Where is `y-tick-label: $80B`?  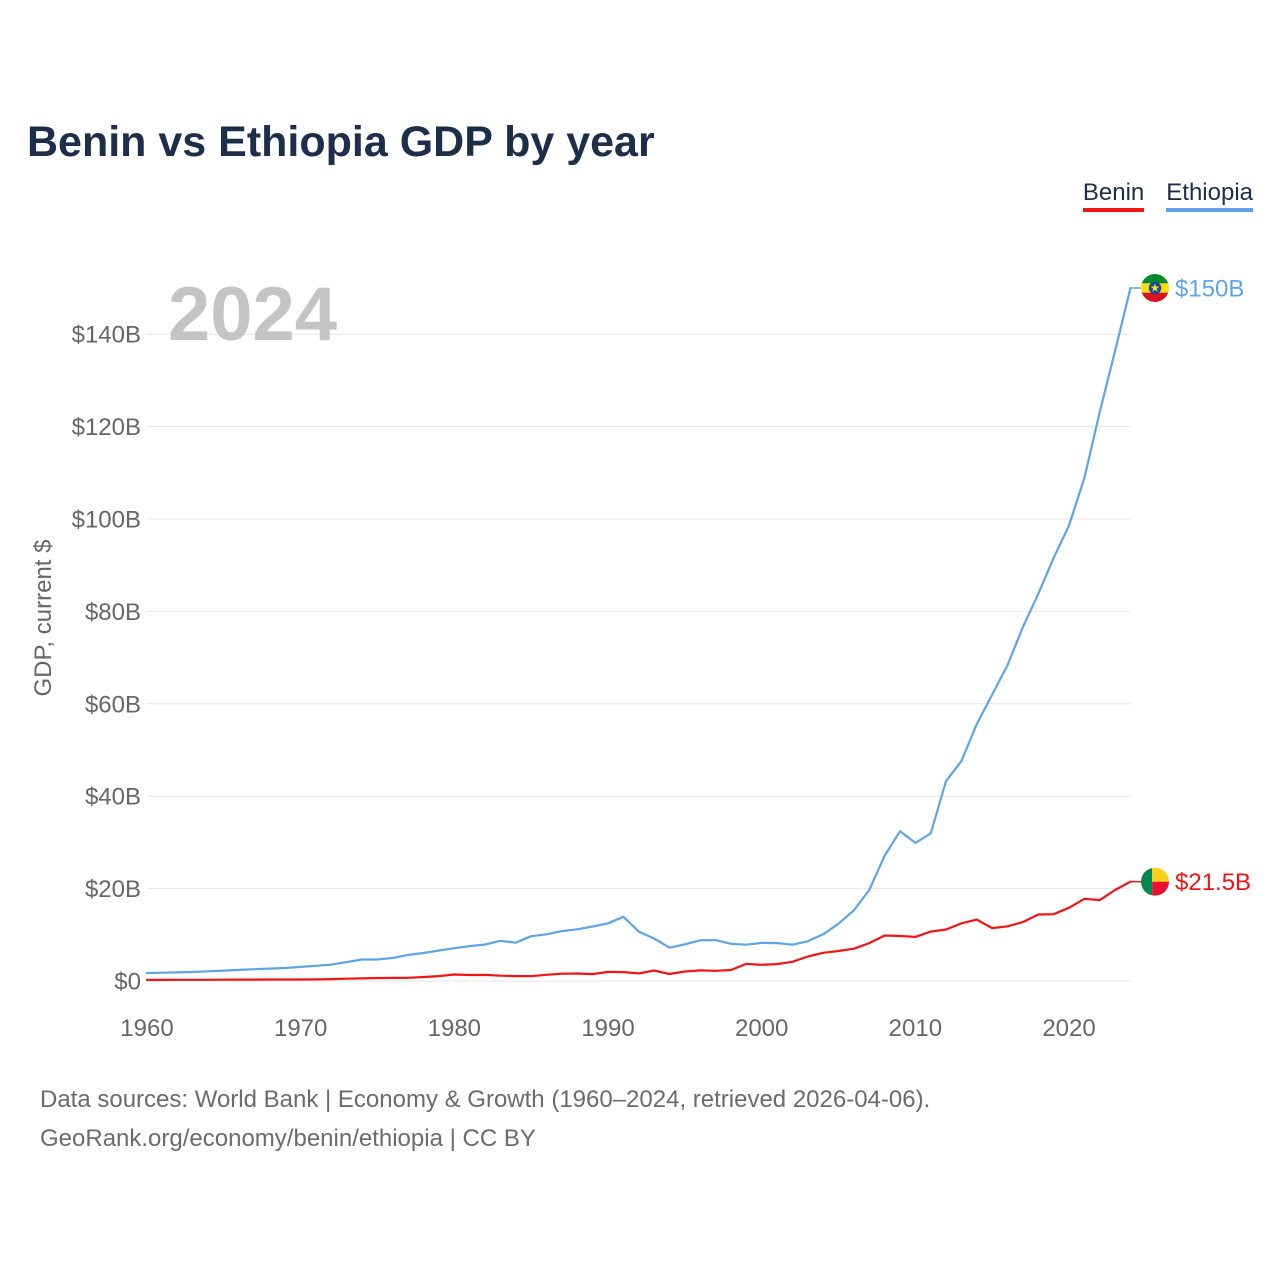 y-tick-label: $80B is located at coordinates (113, 612).